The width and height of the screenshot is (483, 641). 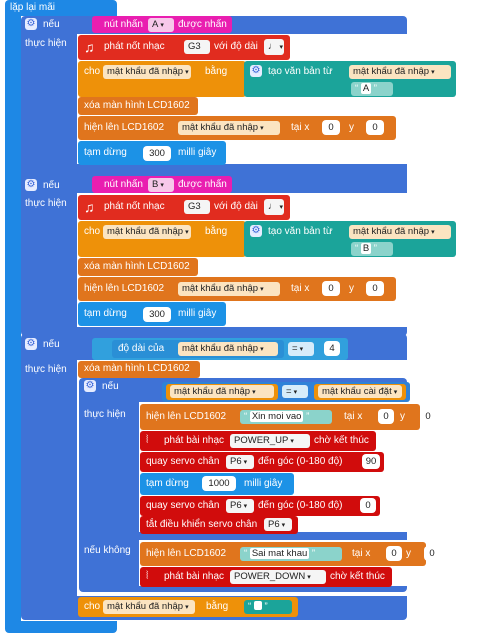 I want to click on melody-dropdown: POWER_UP ▾, so click(x=270, y=441).